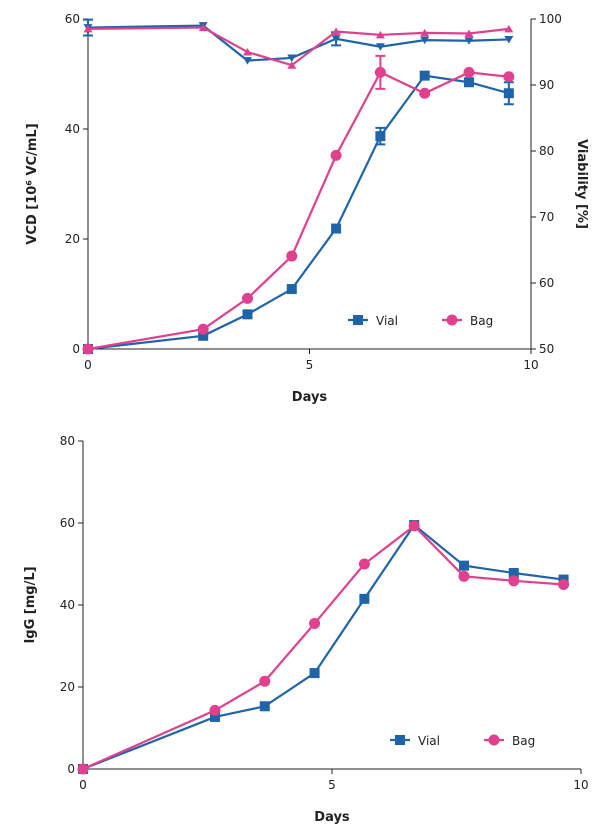 This screenshot has height=836, width=610. I want to click on y2-tick-label: 60, so click(546, 283).